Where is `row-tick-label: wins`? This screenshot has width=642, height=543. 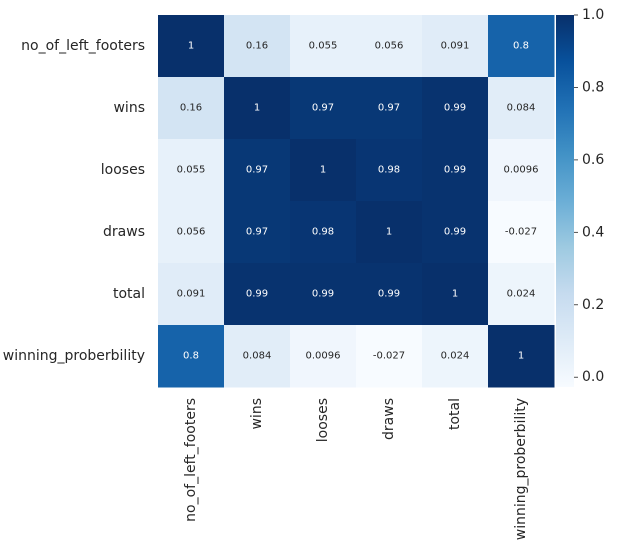 row-tick-label: wins is located at coordinates (129, 108).